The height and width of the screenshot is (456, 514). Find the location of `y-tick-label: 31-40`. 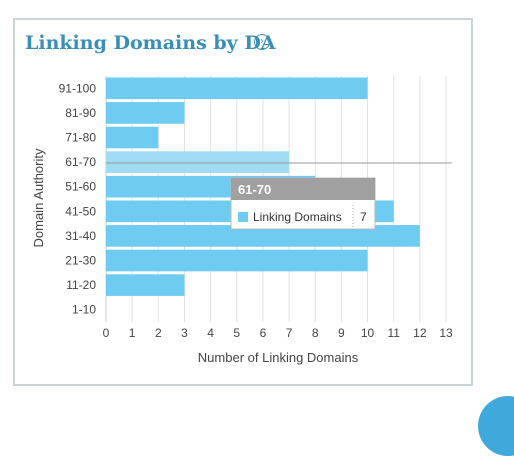

y-tick-label: 31-40 is located at coordinates (80, 236).